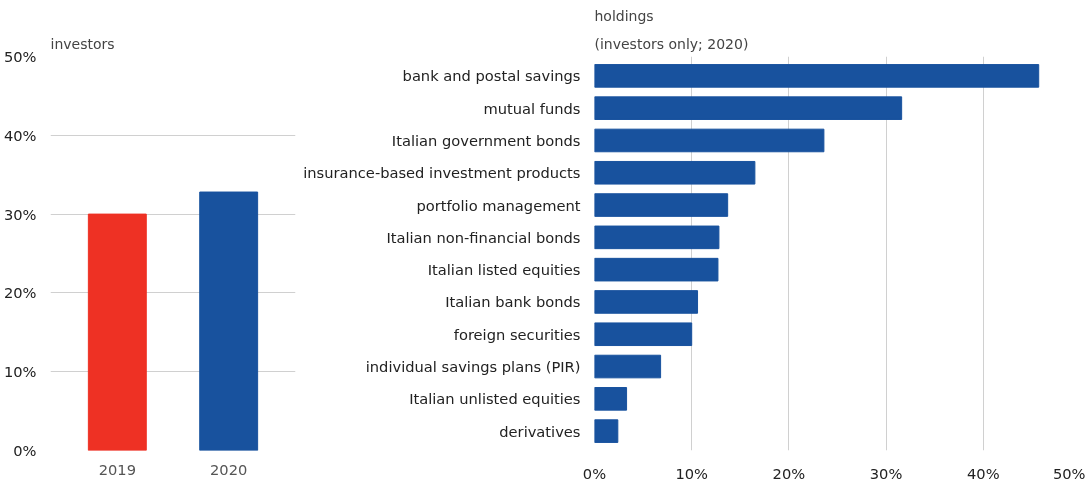 Image resolution: width=1091 pixels, height=488 pixels. What do you see at coordinates (117, 469) in the screenshot?
I see `x-tick-label: 2019` at bounding box center [117, 469].